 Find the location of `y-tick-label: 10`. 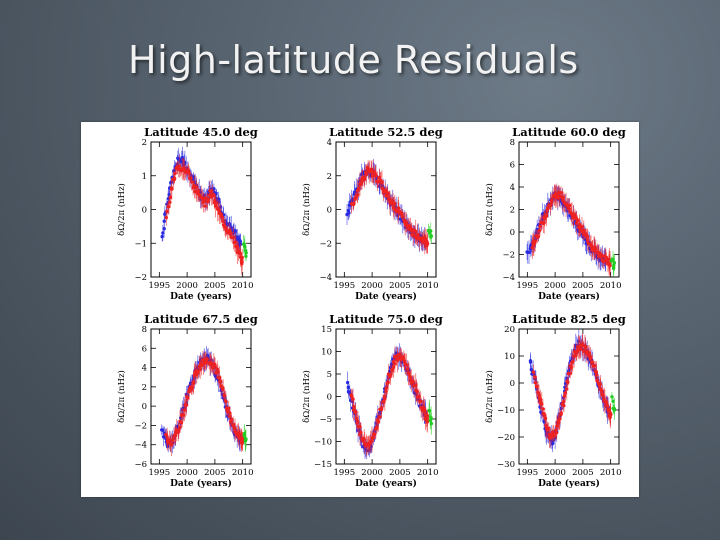

y-tick-label: 10 is located at coordinates (326, 353).